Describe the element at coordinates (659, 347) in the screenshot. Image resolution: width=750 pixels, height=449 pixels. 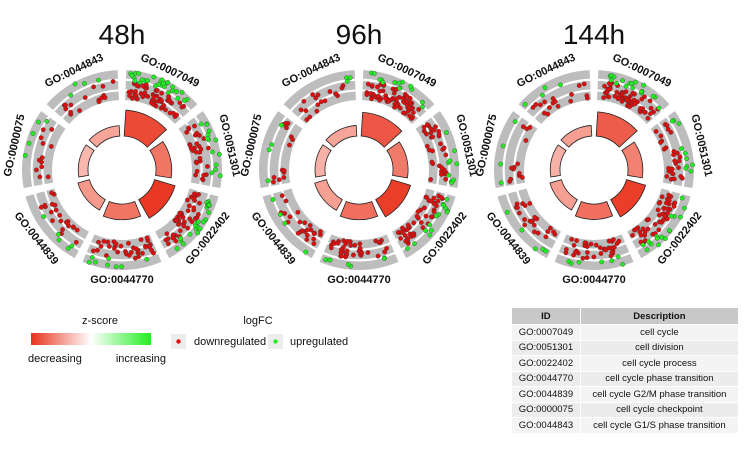
I see `table-cell-description: cell division` at that location.